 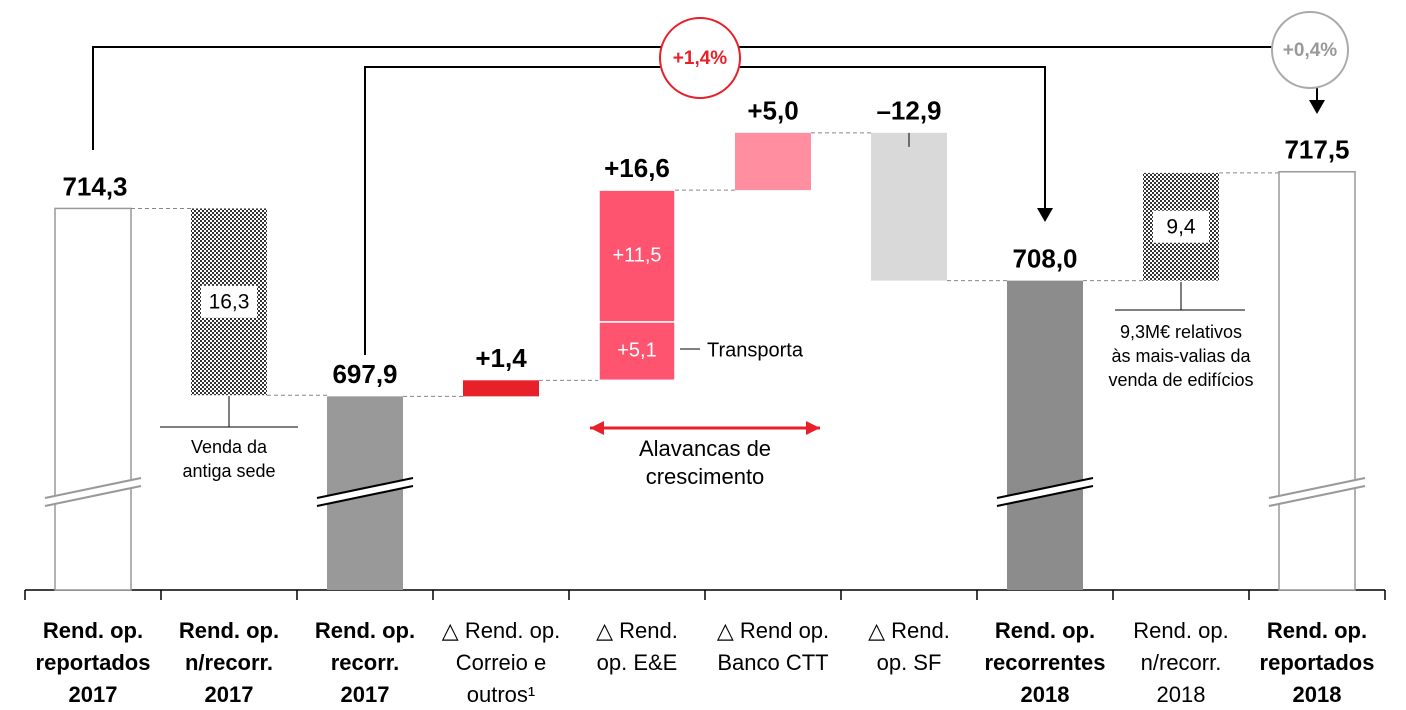 What do you see at coordinates (773, 646) in the screenshot?
I see `x-tick-label: △ Rend op. Banco CTT` at bounding box center [773, 646].